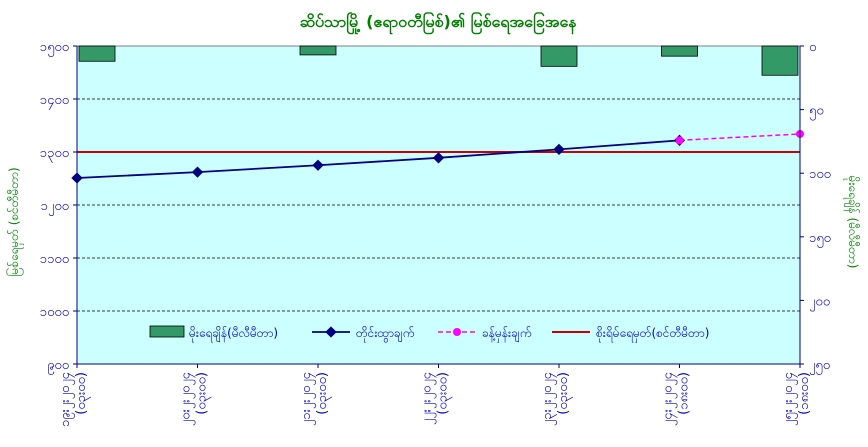 This screenshot has height=447, width=868. Describe the element at coordinates (820, 174) in the screenshot. I see `y2-tick-label: ၁၀၀` at that location.